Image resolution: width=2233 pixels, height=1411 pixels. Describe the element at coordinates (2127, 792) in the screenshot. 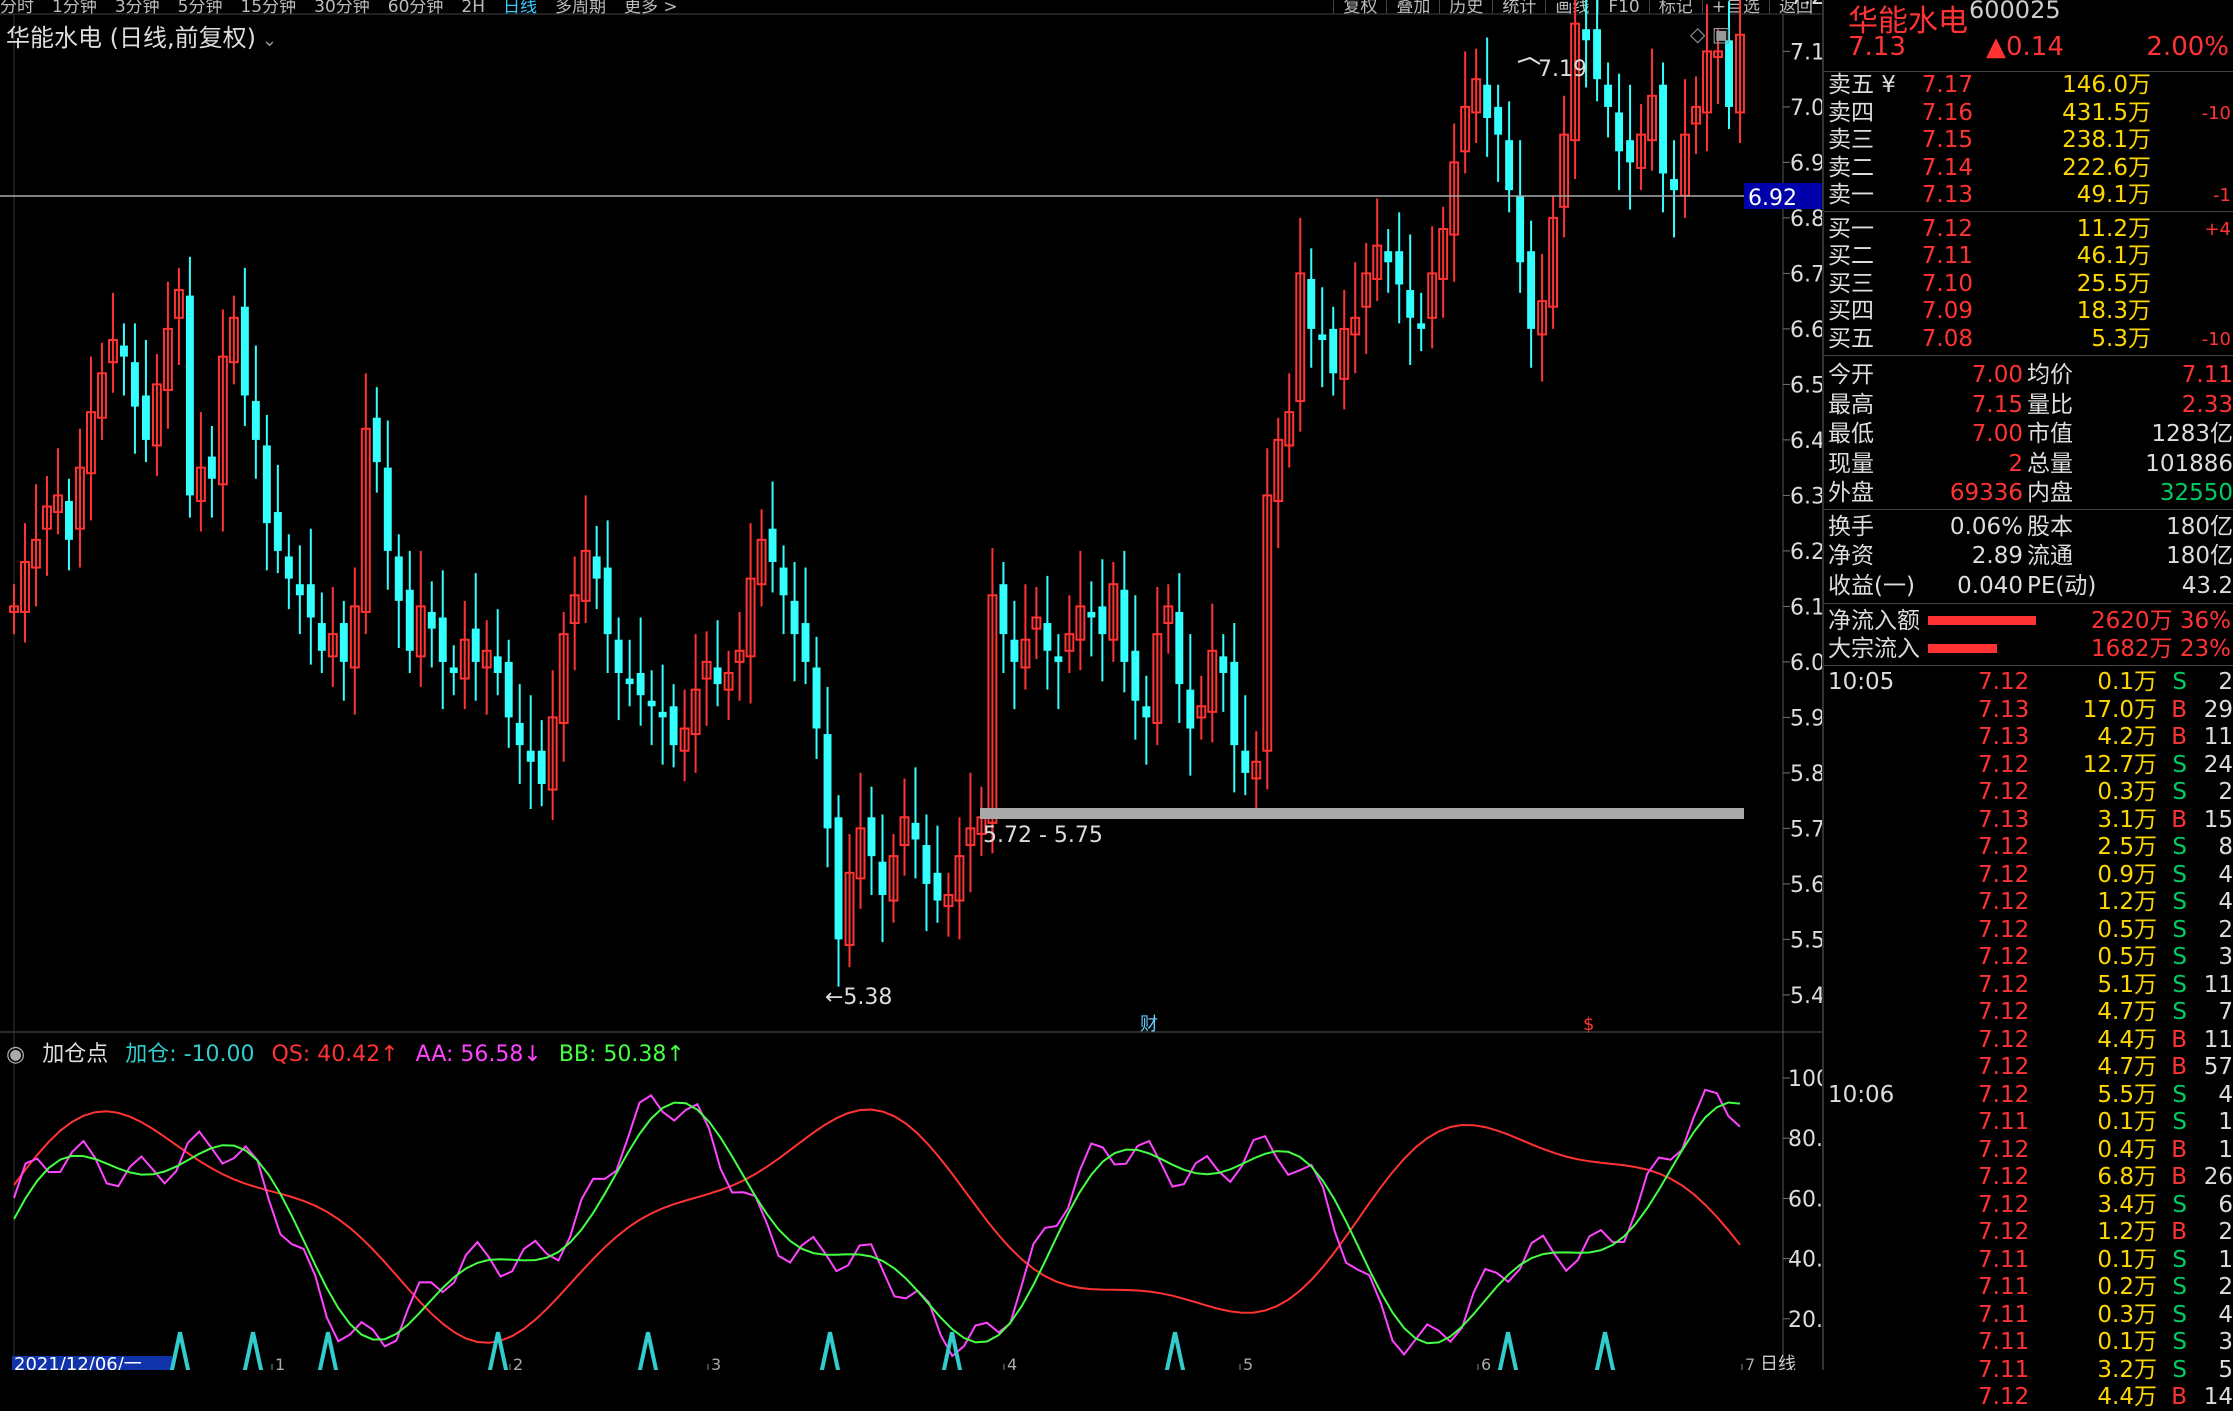

I see `tick-volume: 0.3万` at that location.